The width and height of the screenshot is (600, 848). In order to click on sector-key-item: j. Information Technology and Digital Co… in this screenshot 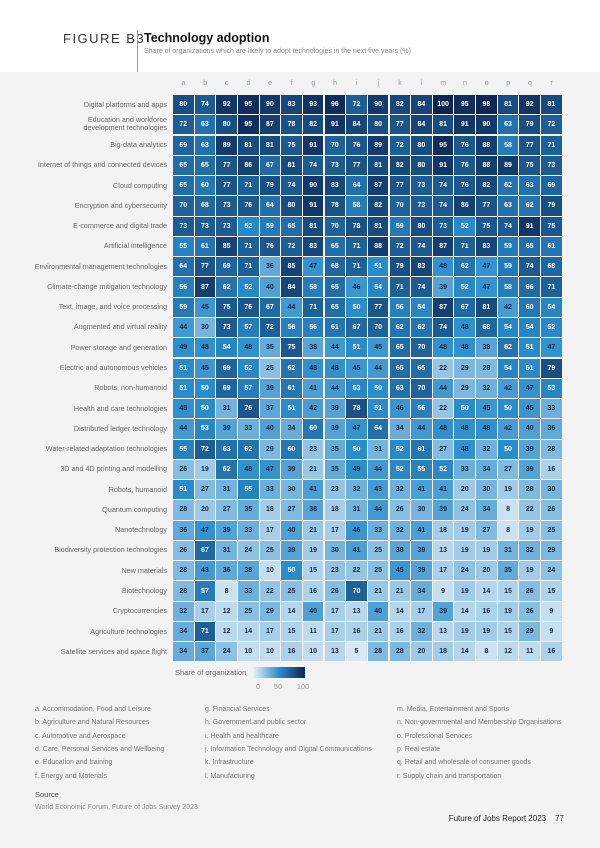, I will do `click(288, 749)`.